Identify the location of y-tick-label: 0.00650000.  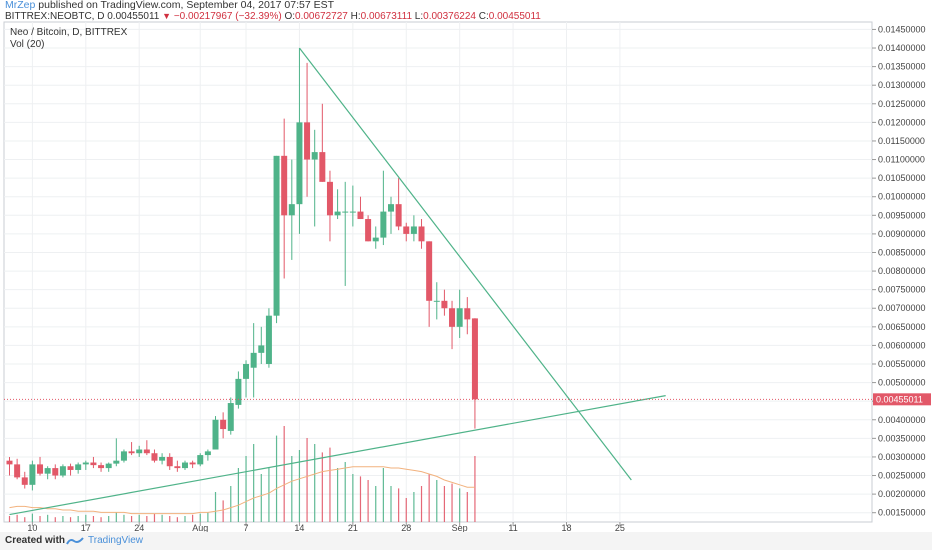
(902, 327).